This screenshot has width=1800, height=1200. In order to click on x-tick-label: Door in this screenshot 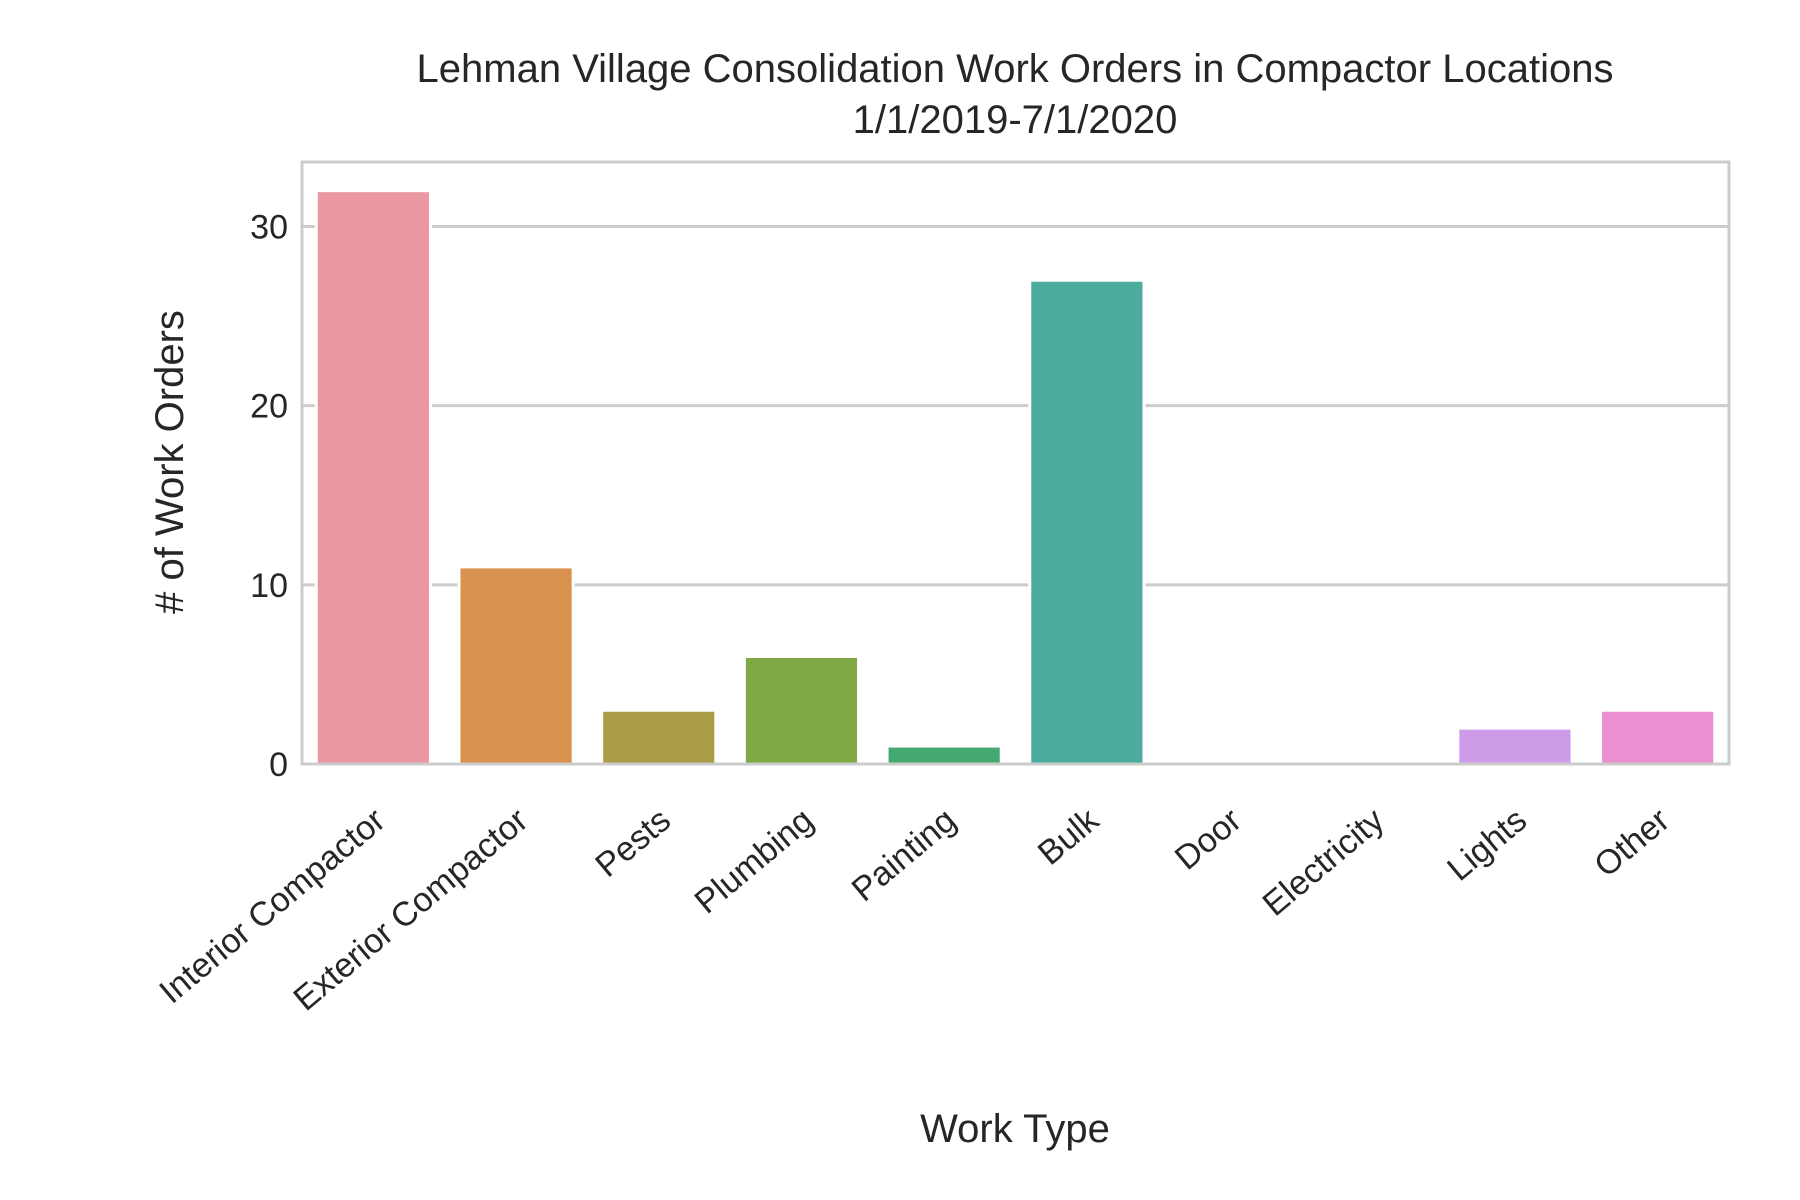, I will do `click(1208, 839)`.